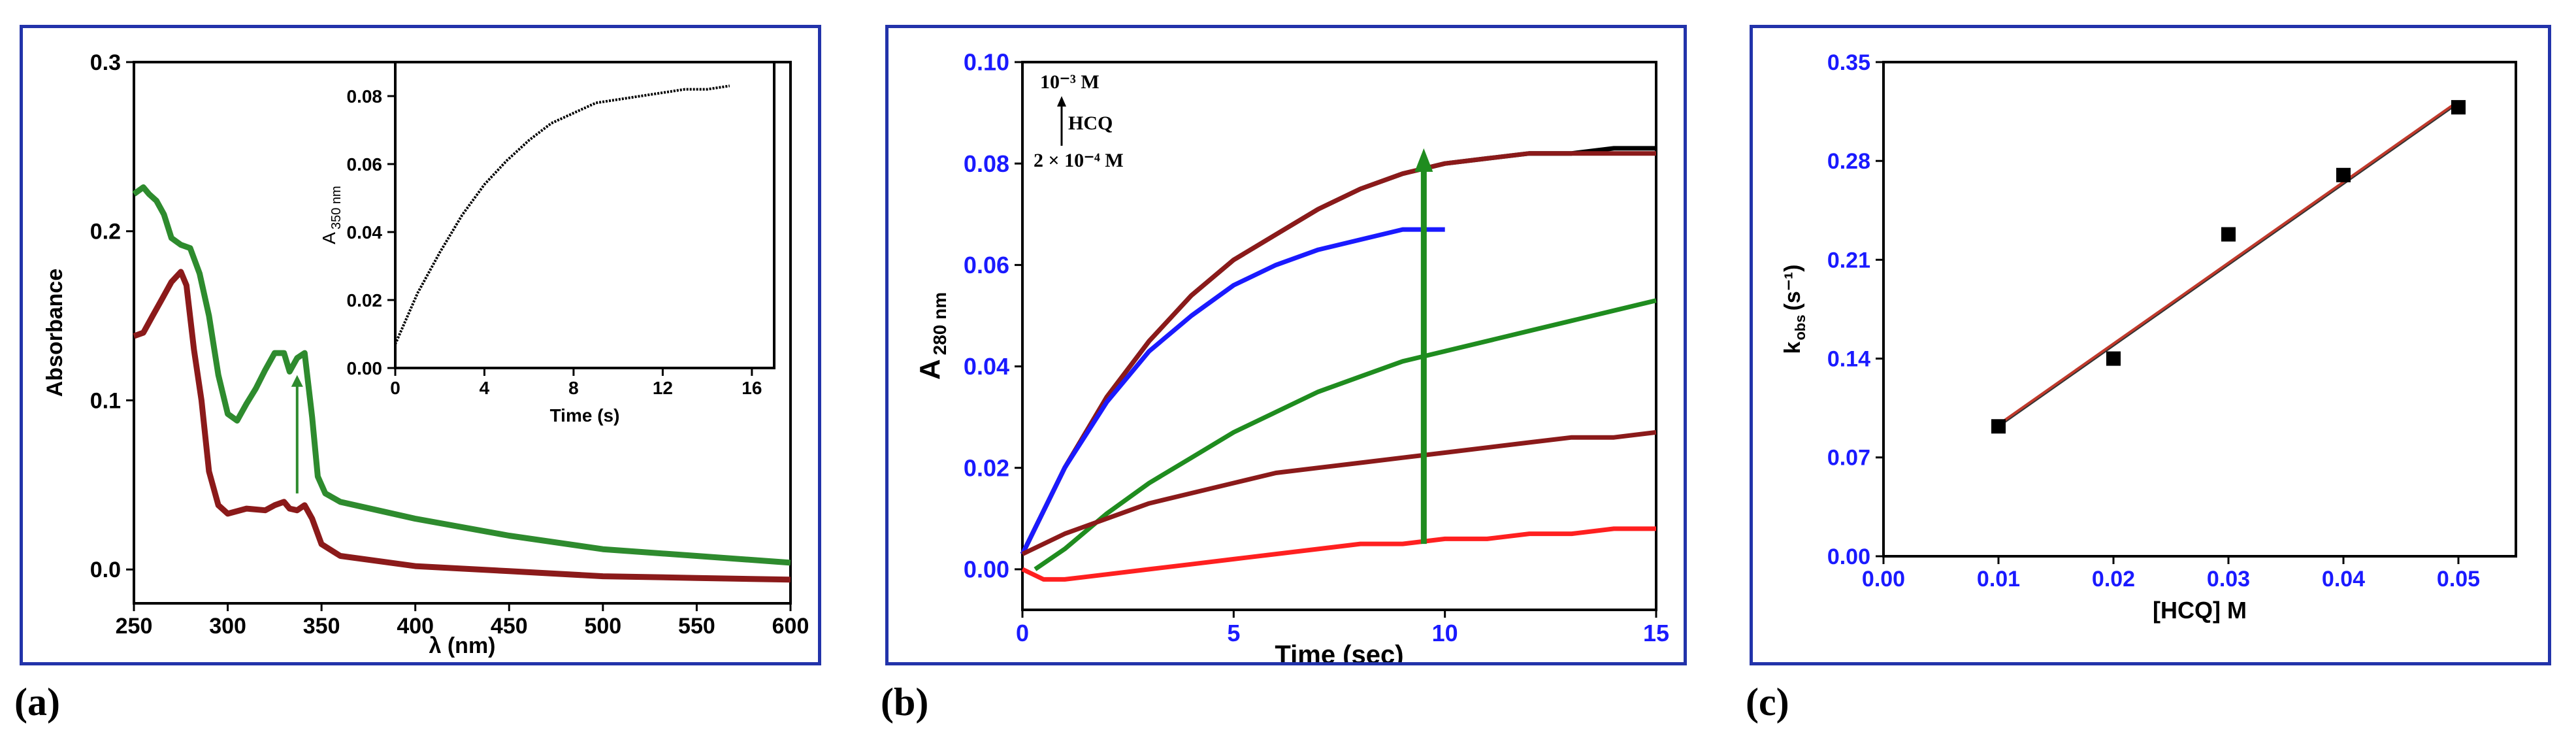 The image size is (2576, 753). Describe the element at coordinates (697, 626) in the screenshot. I see `a-x-tick-label: 550` at that location.